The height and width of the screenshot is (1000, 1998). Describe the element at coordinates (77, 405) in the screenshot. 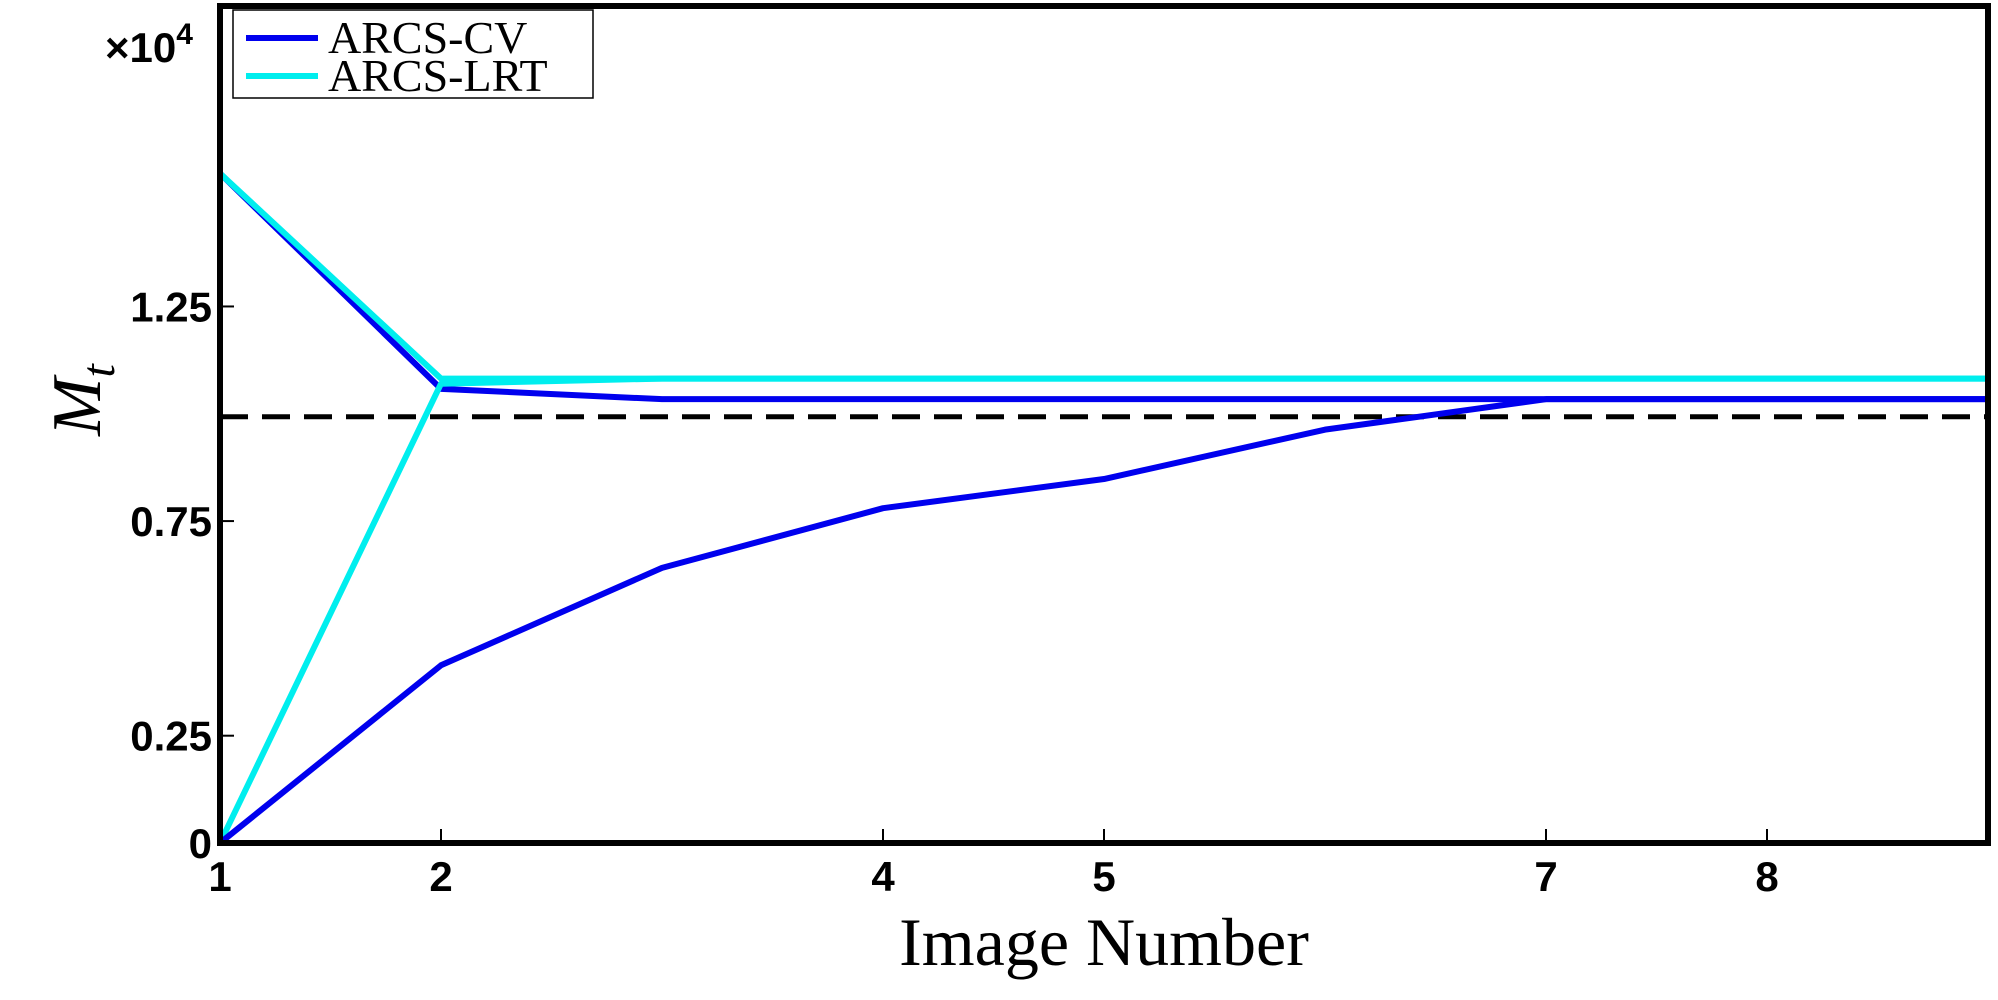

I see `y-label-main: M` at that location.